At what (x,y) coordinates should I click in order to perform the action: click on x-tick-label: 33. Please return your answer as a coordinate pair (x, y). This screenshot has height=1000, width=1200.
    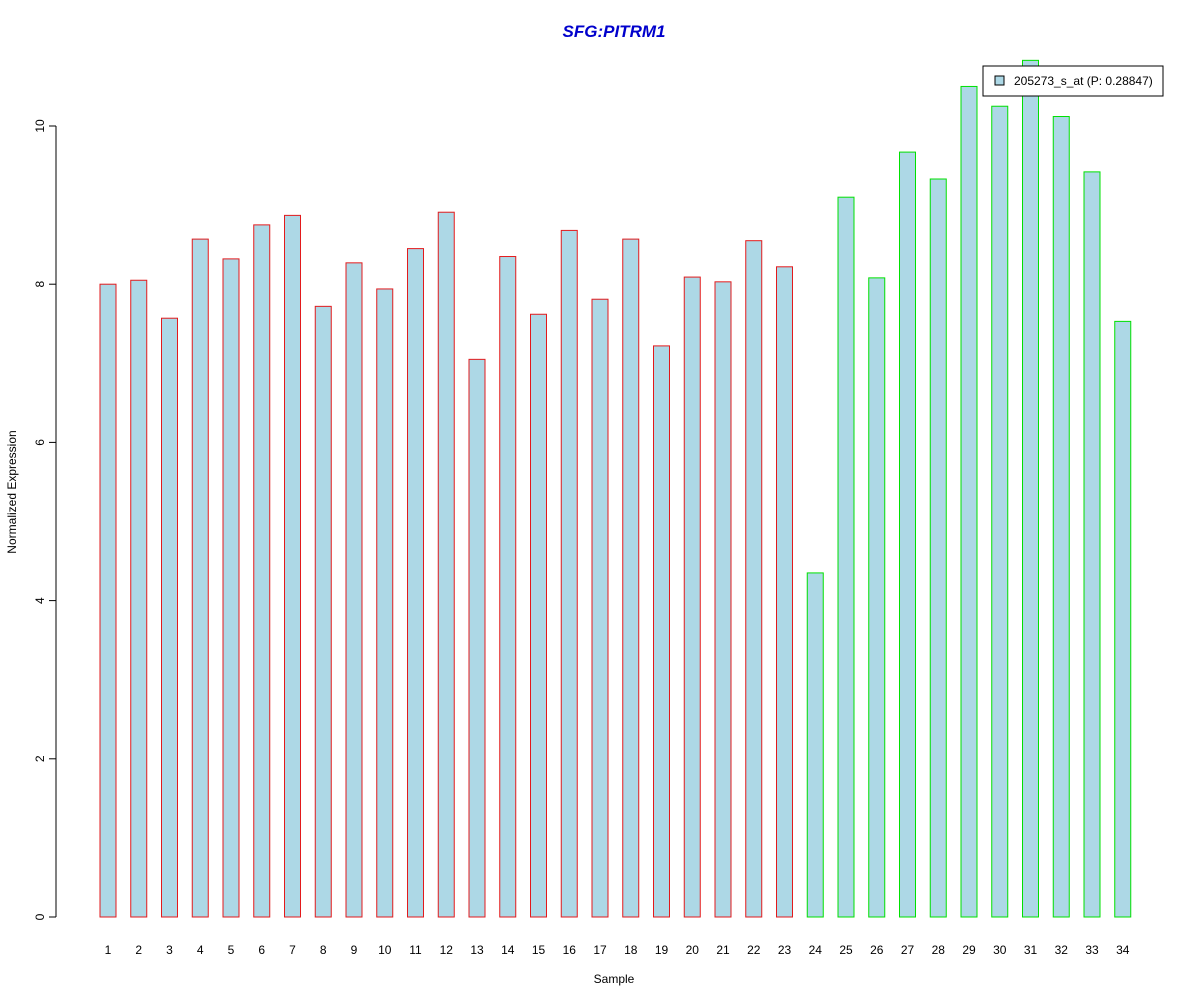
    Looking at the image, I should click on (1092, 950).